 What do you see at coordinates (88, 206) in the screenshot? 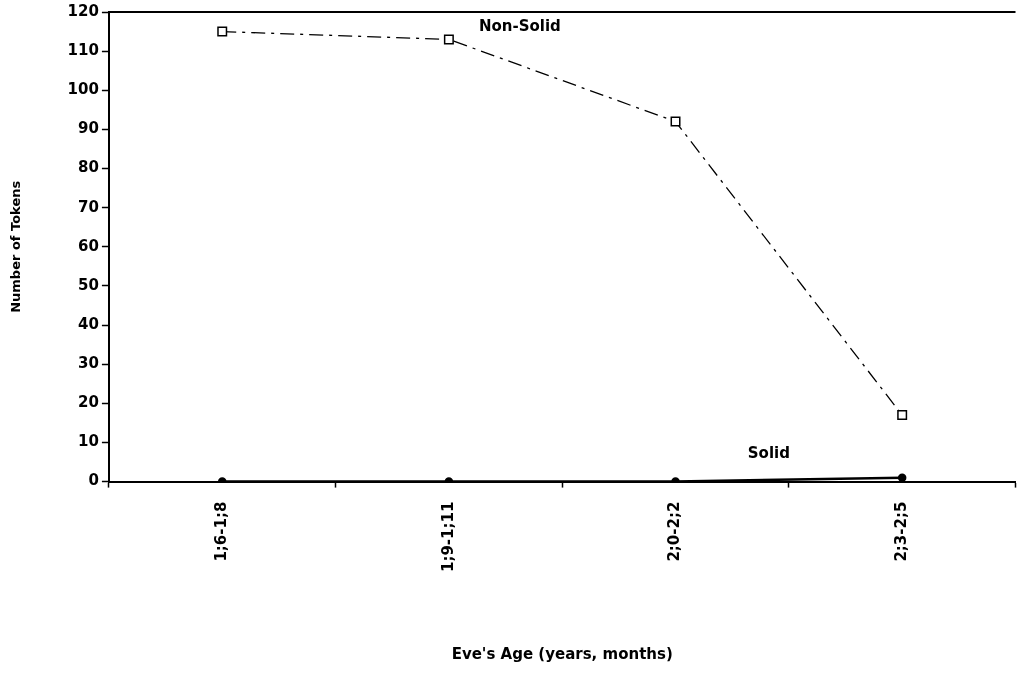
I see `y-tick-label: 70` at bounding box center [88, 206].